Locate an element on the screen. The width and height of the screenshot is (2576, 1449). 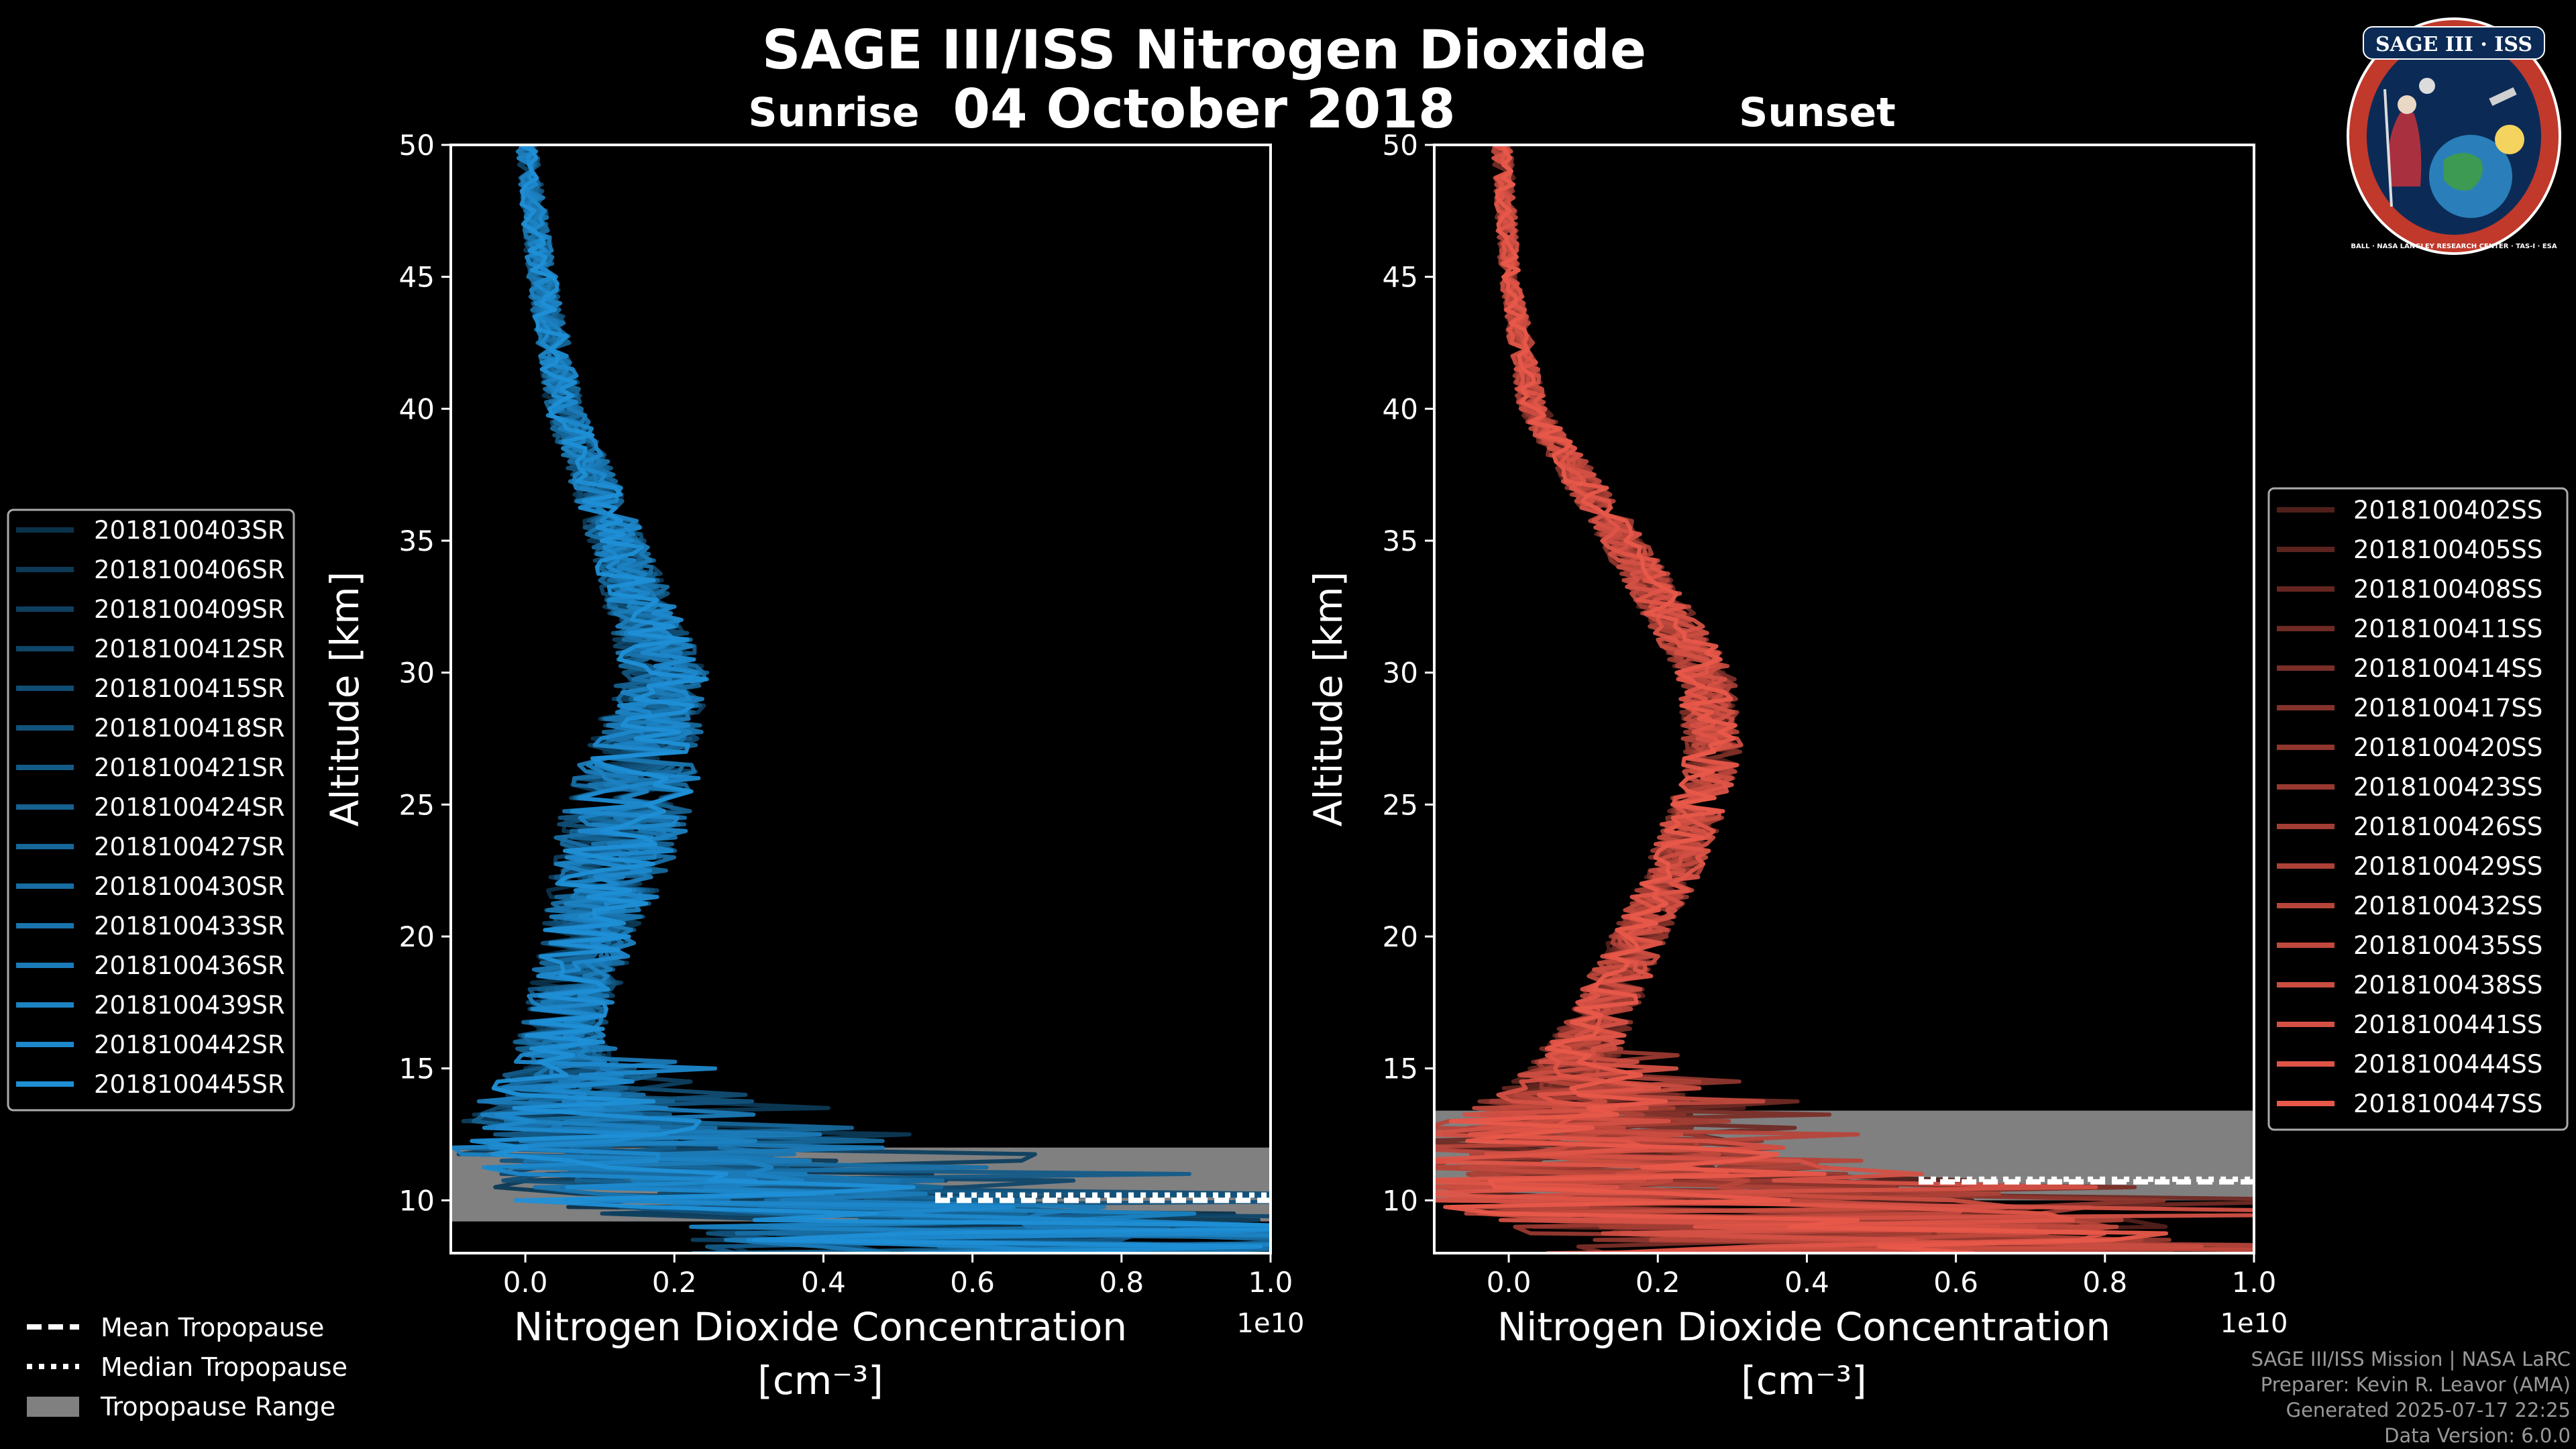
y-tick-label: 25 is located at coordinates (417, 804).